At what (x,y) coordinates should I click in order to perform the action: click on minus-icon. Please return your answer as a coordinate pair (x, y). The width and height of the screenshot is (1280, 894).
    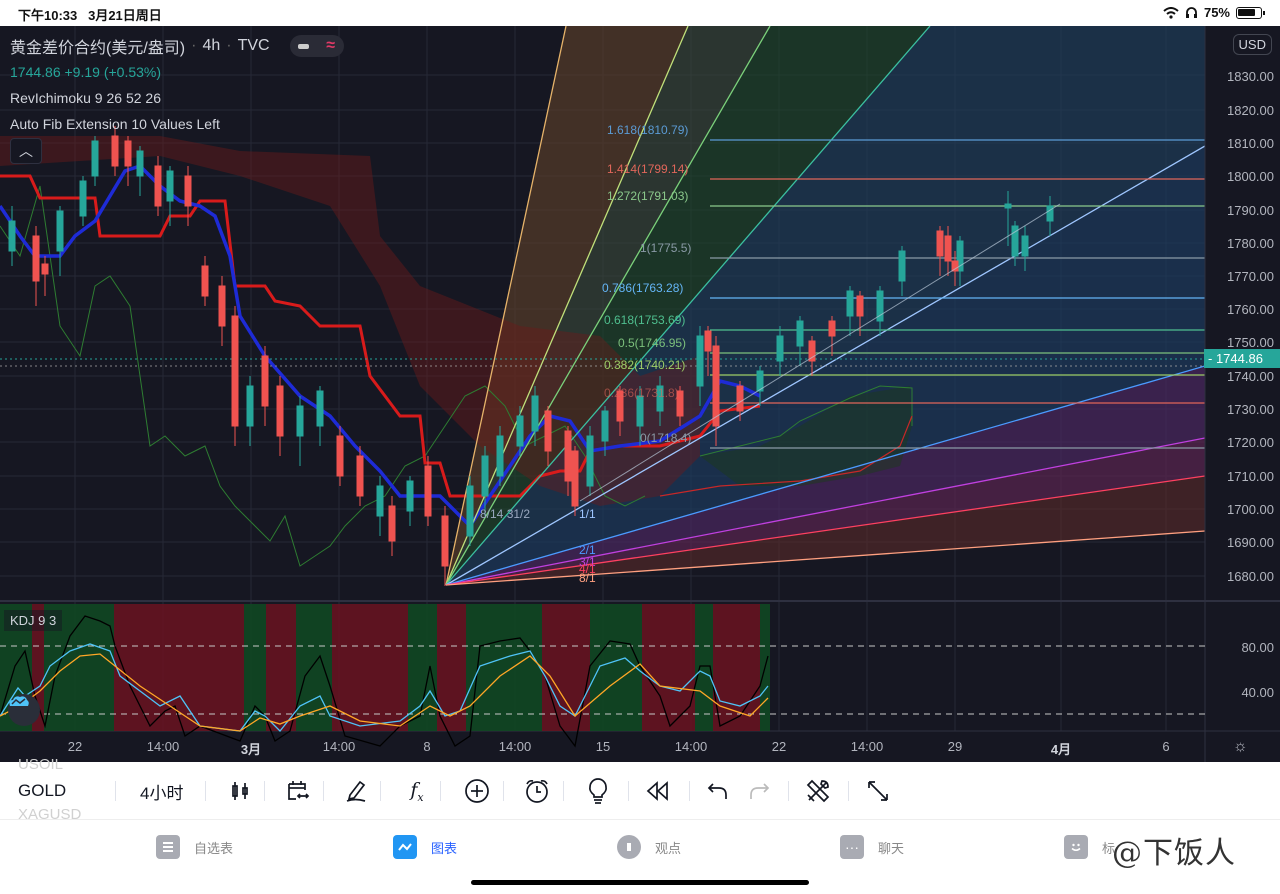
    Looking at the image, I should click on (304, 46).